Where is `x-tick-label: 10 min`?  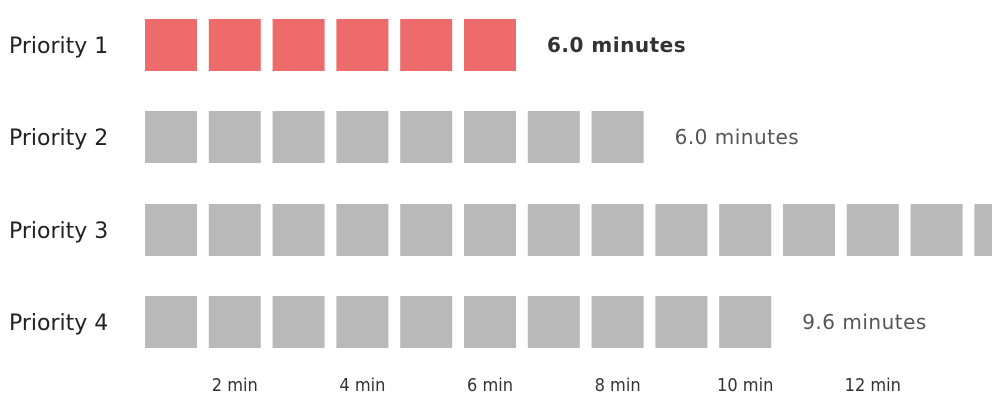
x-tick-label: 10 min is located at coordinates (745, 385).